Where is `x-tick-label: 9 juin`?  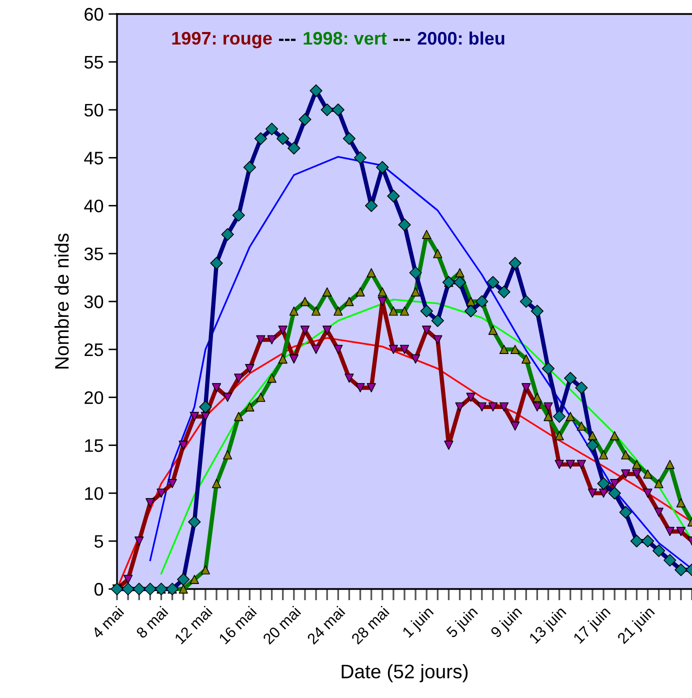 x-tick-label: 9 juin is located at coordinates (507, 623).